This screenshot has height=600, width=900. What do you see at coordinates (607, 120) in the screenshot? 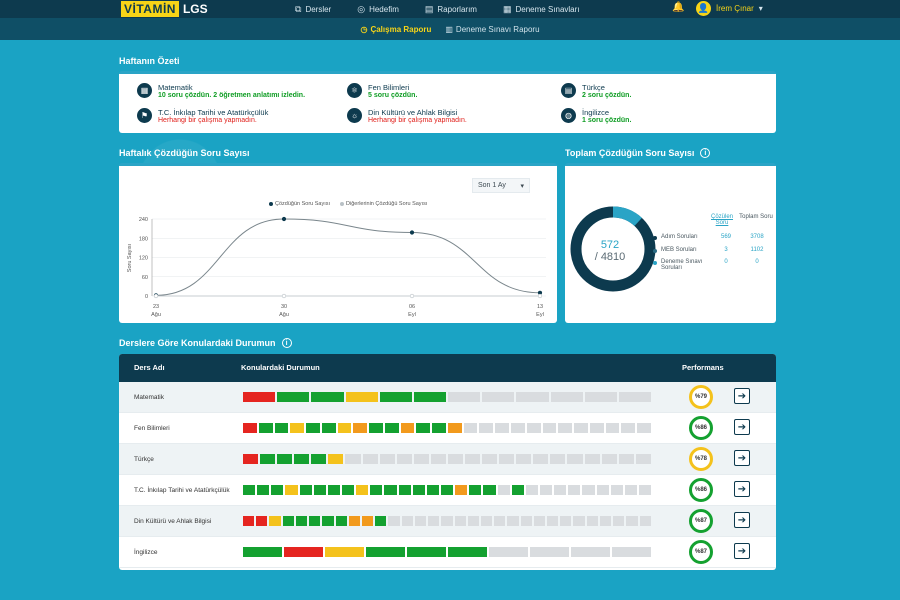
I see `subject-status: 1 soru çözdün.` at bounding box center [607, 120].